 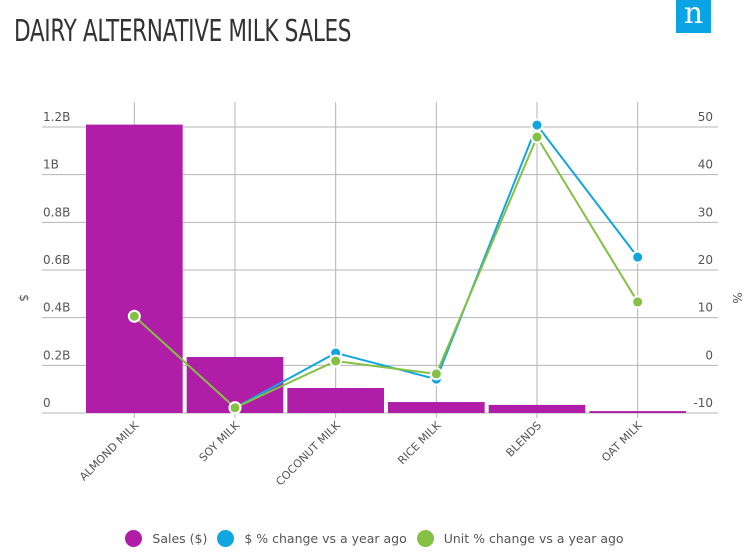 I want to click on x-tick-label: RICE MILK, so click(x=419, y=442).